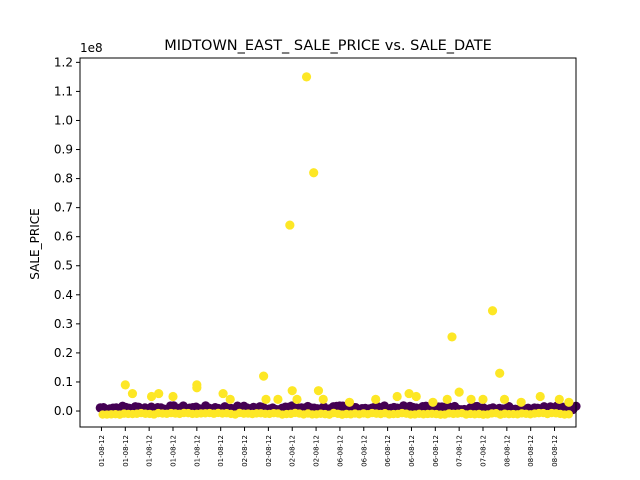  Describe the element at coordinates (63, 353) in the screenshot. I see `y-tick-label: 0.2` at that location.